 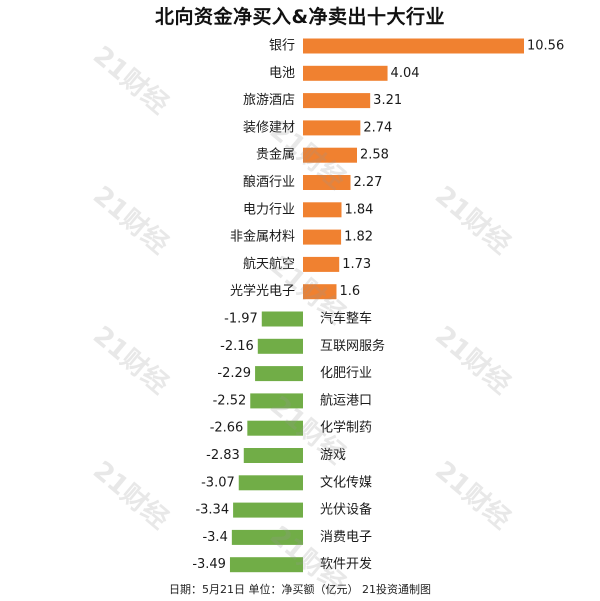 What do you see at coordinates (346, 400) in the screenshot?
I see `category-label: 航运港口` at bounding box center [346, 400].